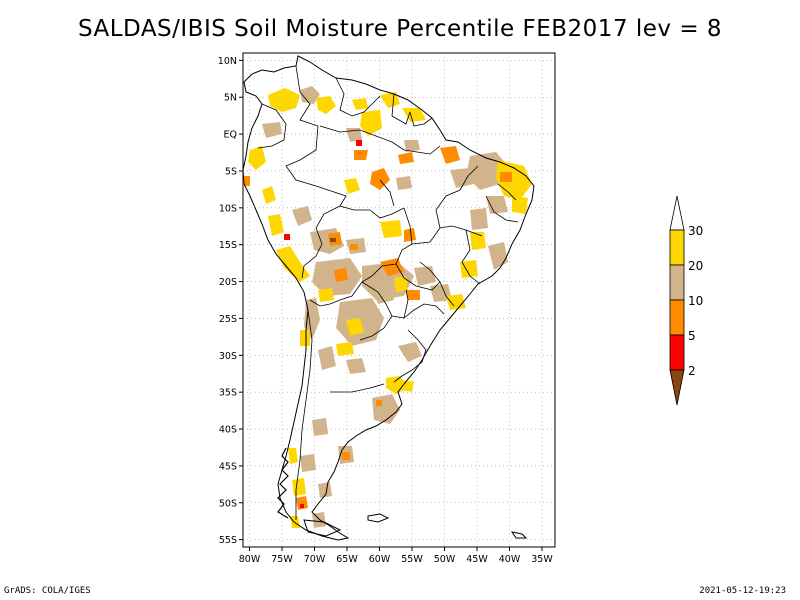 The width and height of the screenshot is (800, 600). I want to click on lat-tick-label: 40S, so click(228, 430).